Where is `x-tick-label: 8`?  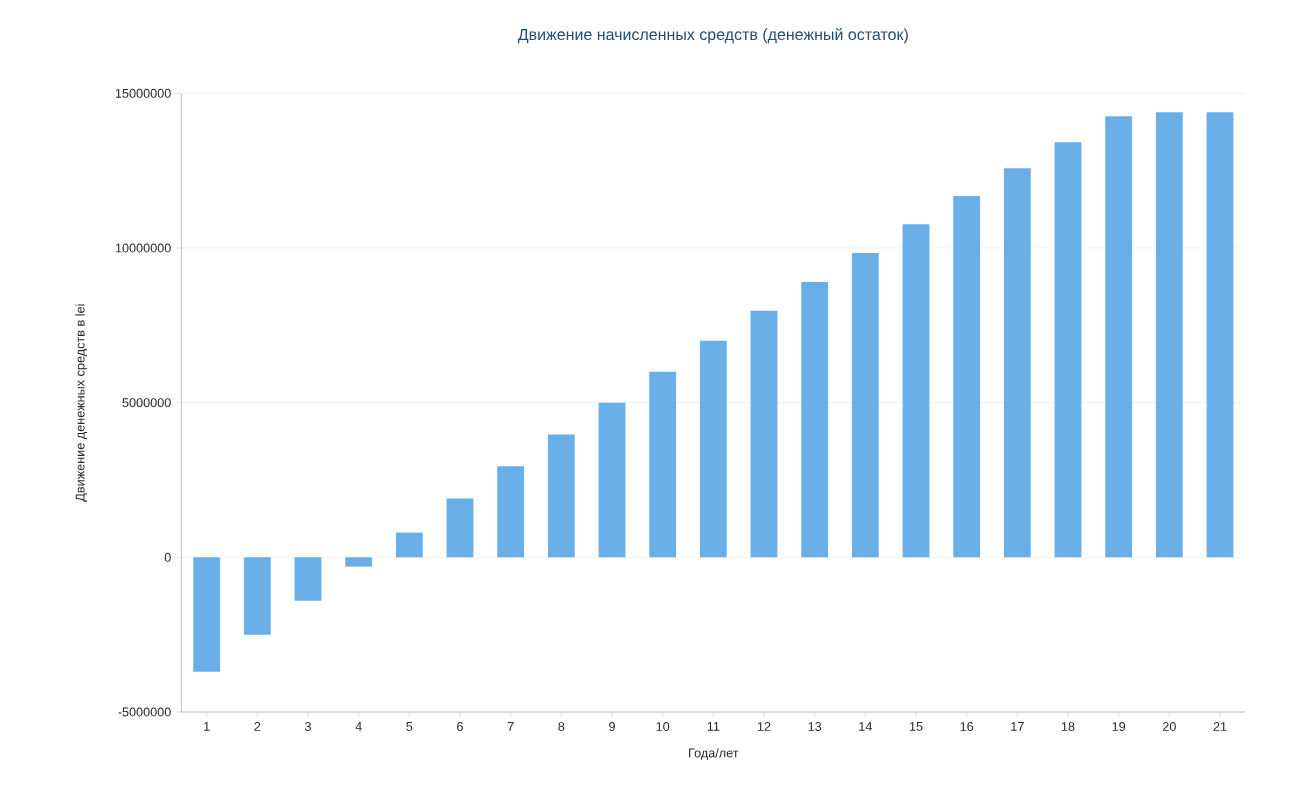 x-tick-label: 8 is located at coordinates (561, 726).